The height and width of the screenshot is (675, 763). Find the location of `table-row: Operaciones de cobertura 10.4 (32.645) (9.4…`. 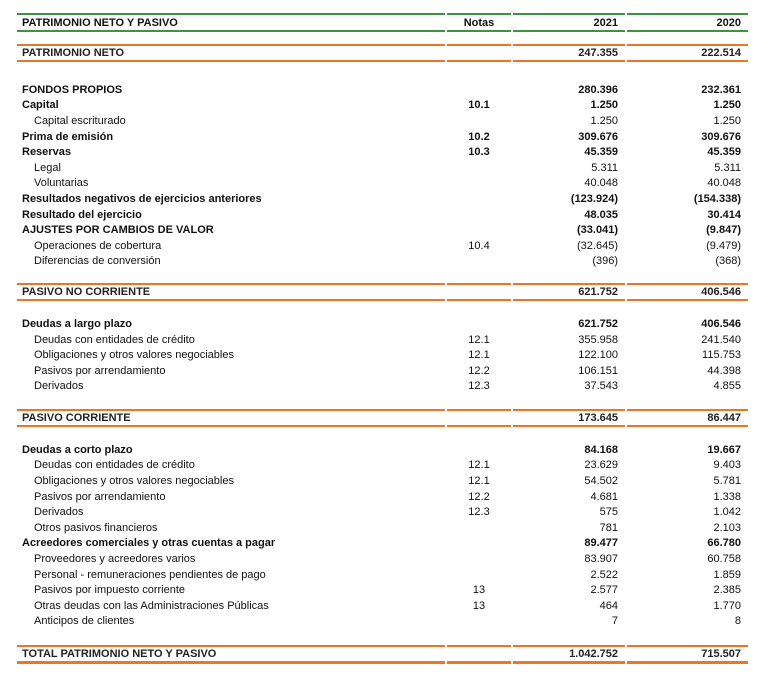

table-row: Operaciones de cobertura 10.4 (32.645) (9.4… is located at coordinates (382, 246).